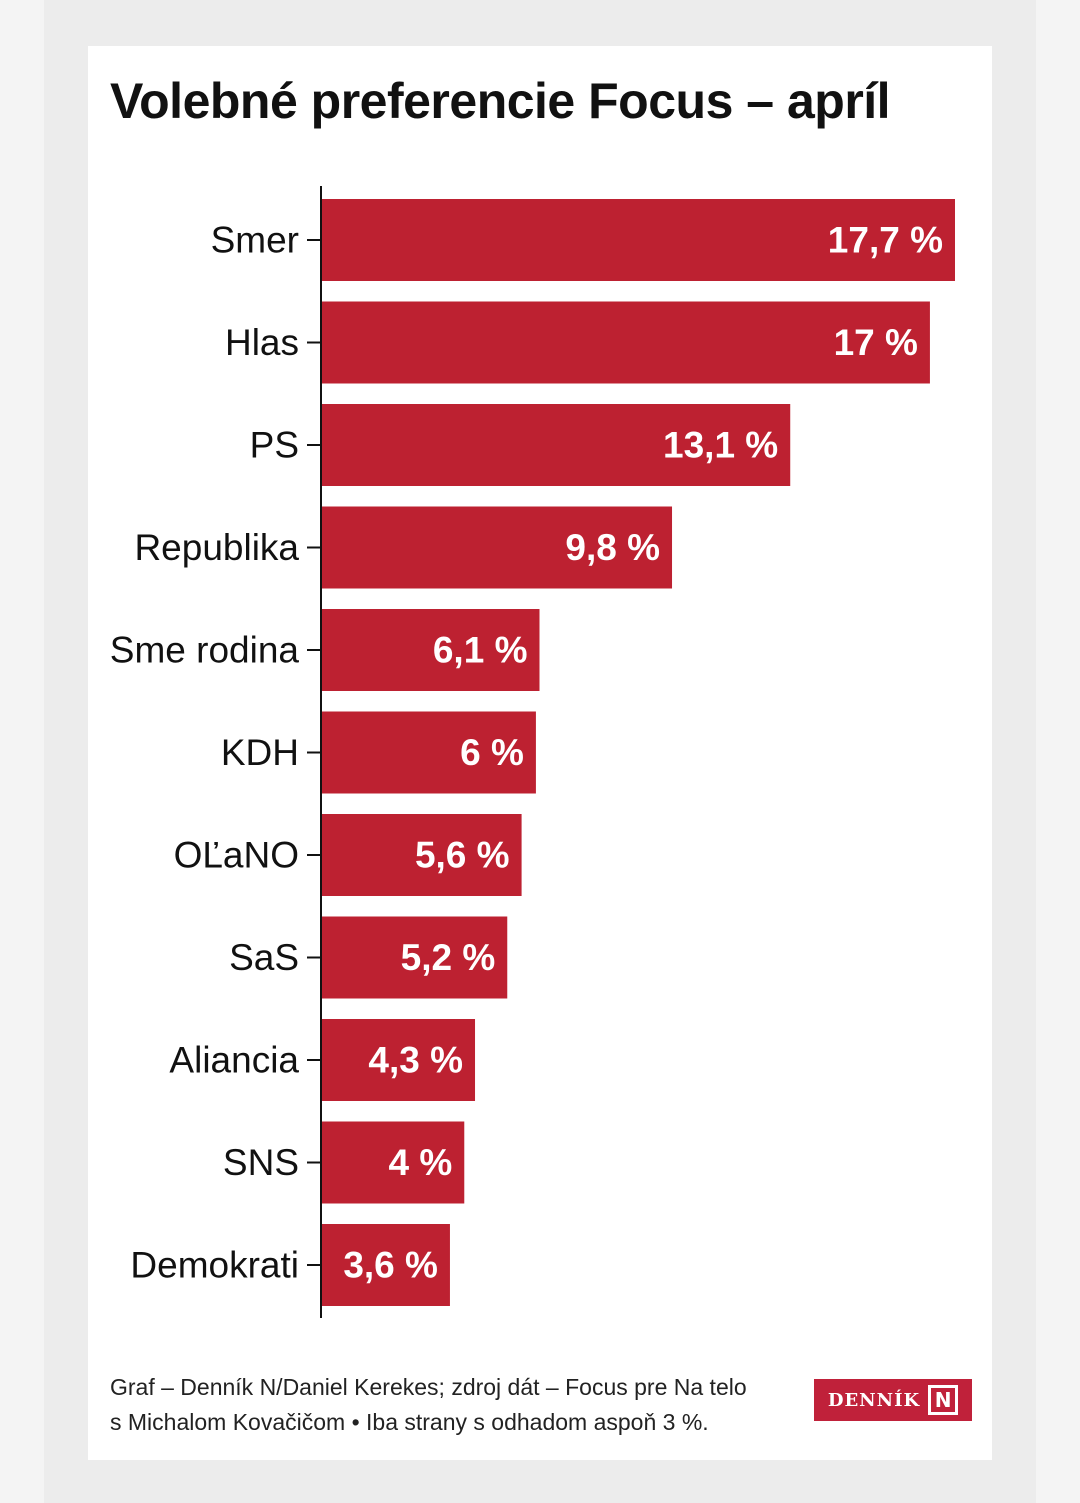  What do you see at coordinates (448, 957) in the screenshot?
I see `value-label-7: 5,2 %` at bounding box center [448, 957].